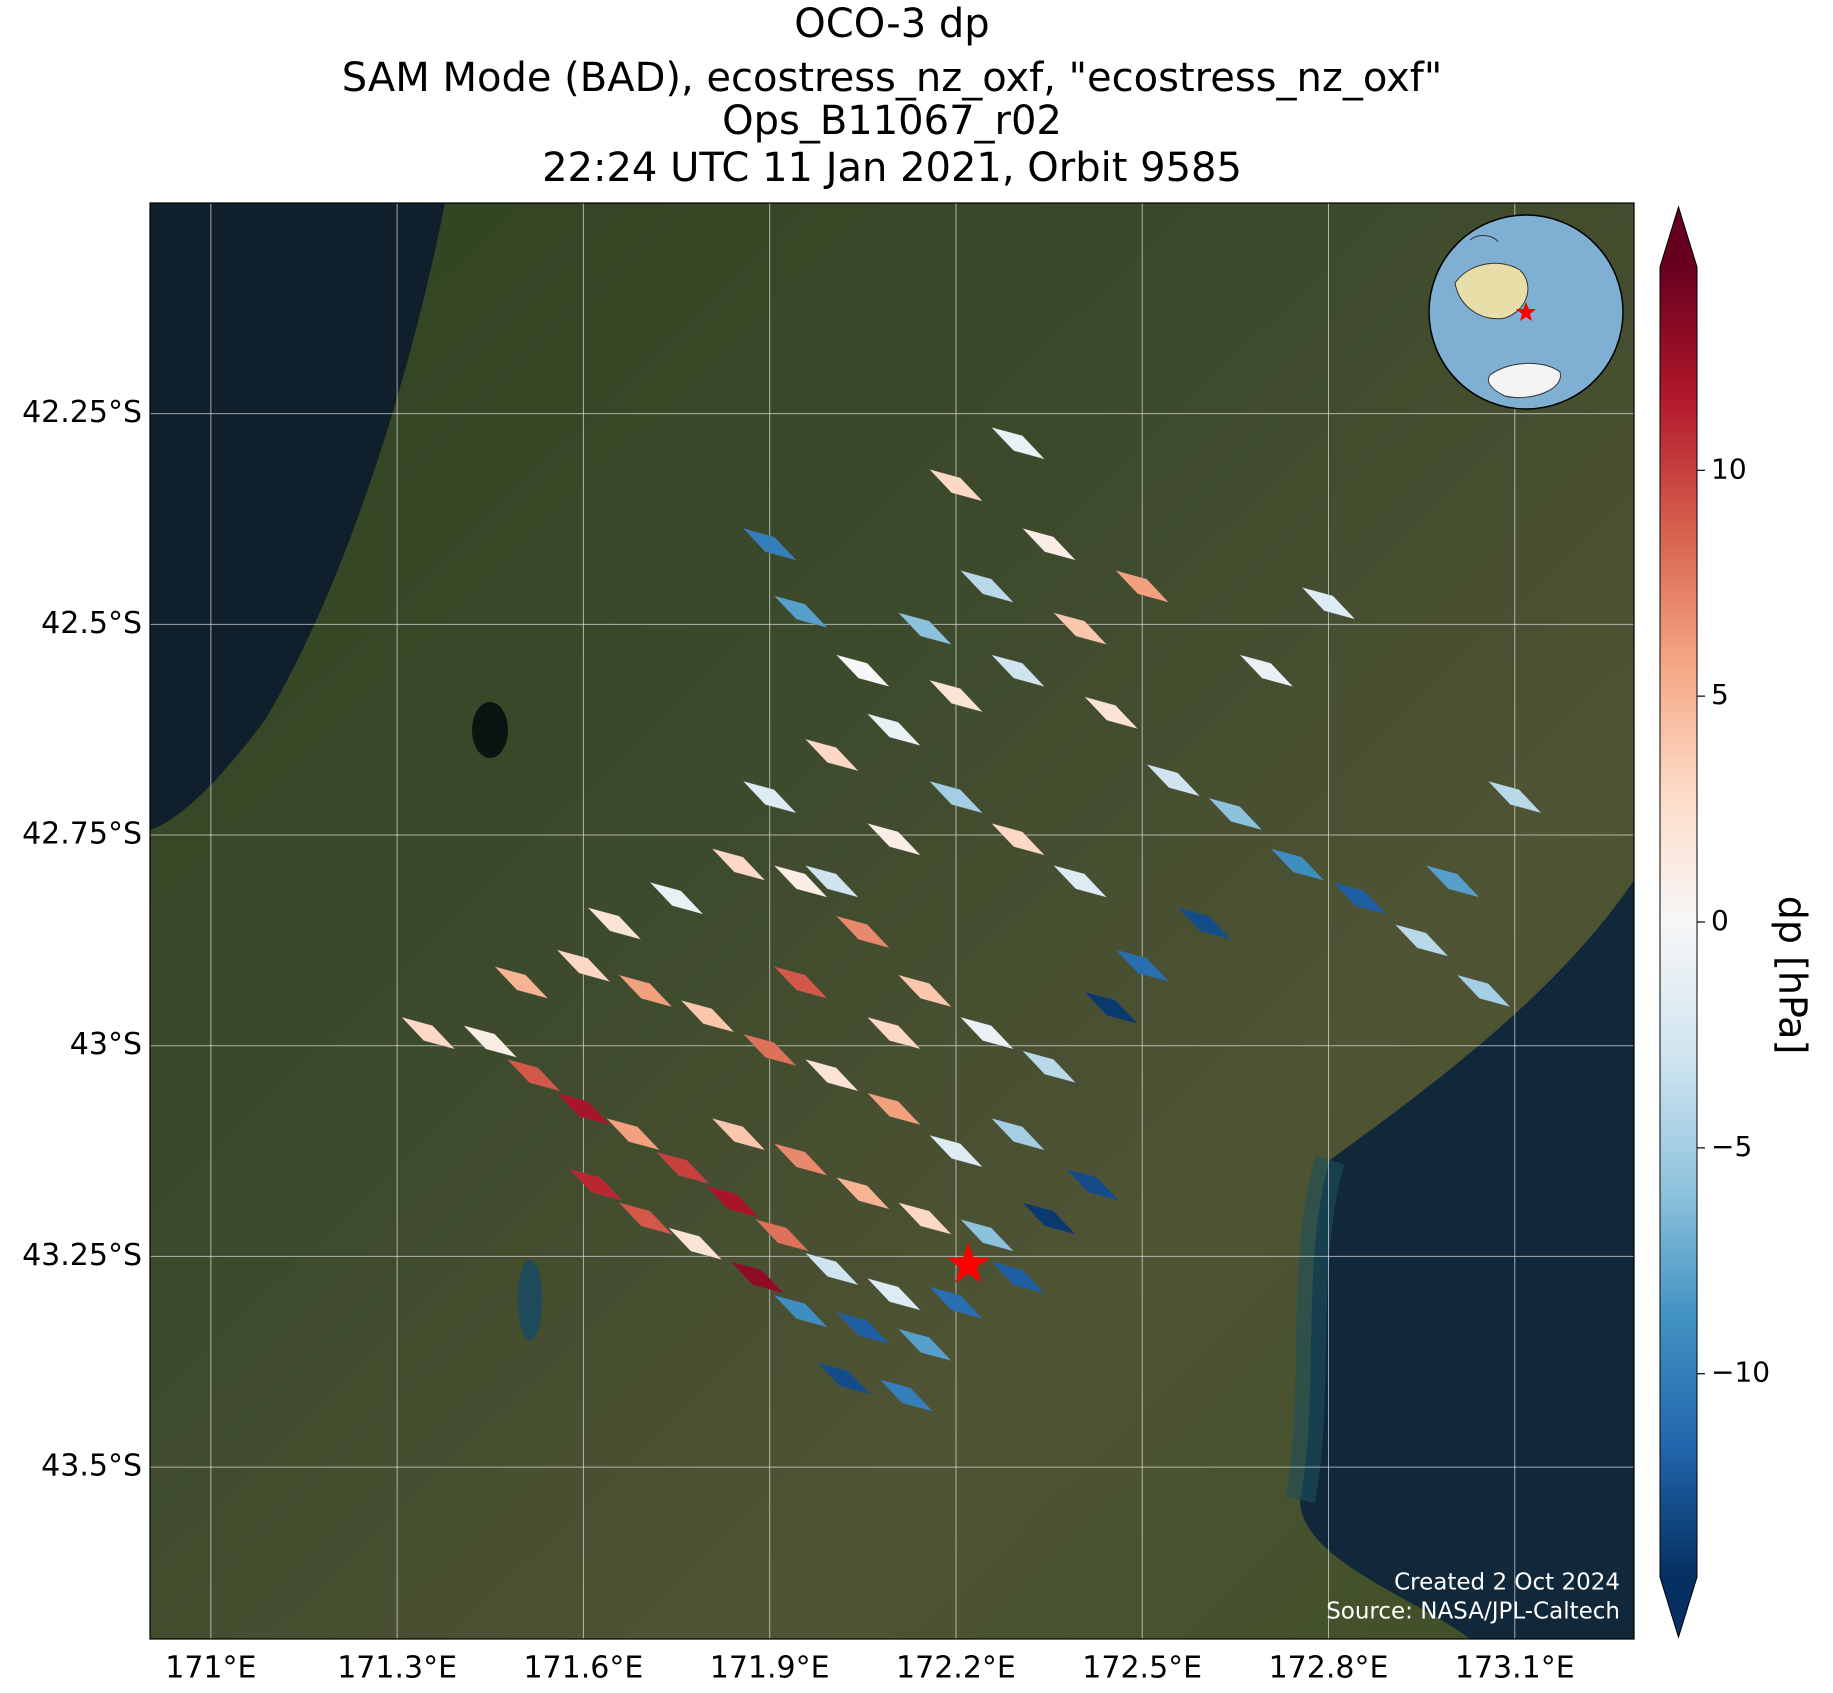 The height and width of the screenshot is (1693, 1833). What do you see at coordinates (1720, 694) in the screenshot?
I see `colorbar-tick-label: 5` at bounding box center [1720, 694].